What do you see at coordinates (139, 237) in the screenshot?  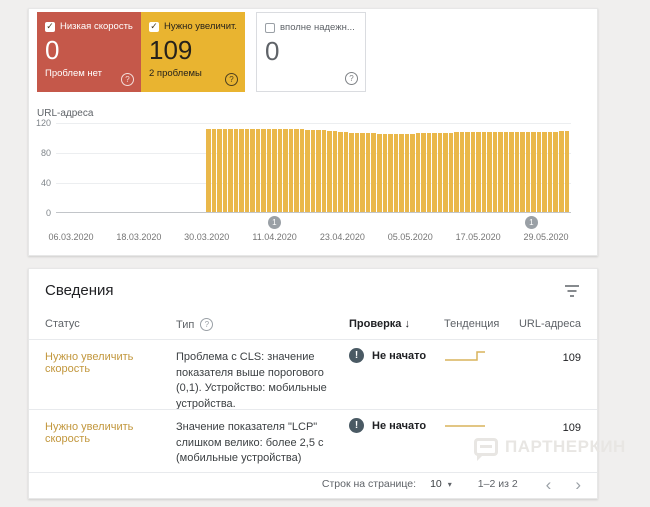 I see `x-tick-label: 18.03.2020` at bounding box center [139, 237].